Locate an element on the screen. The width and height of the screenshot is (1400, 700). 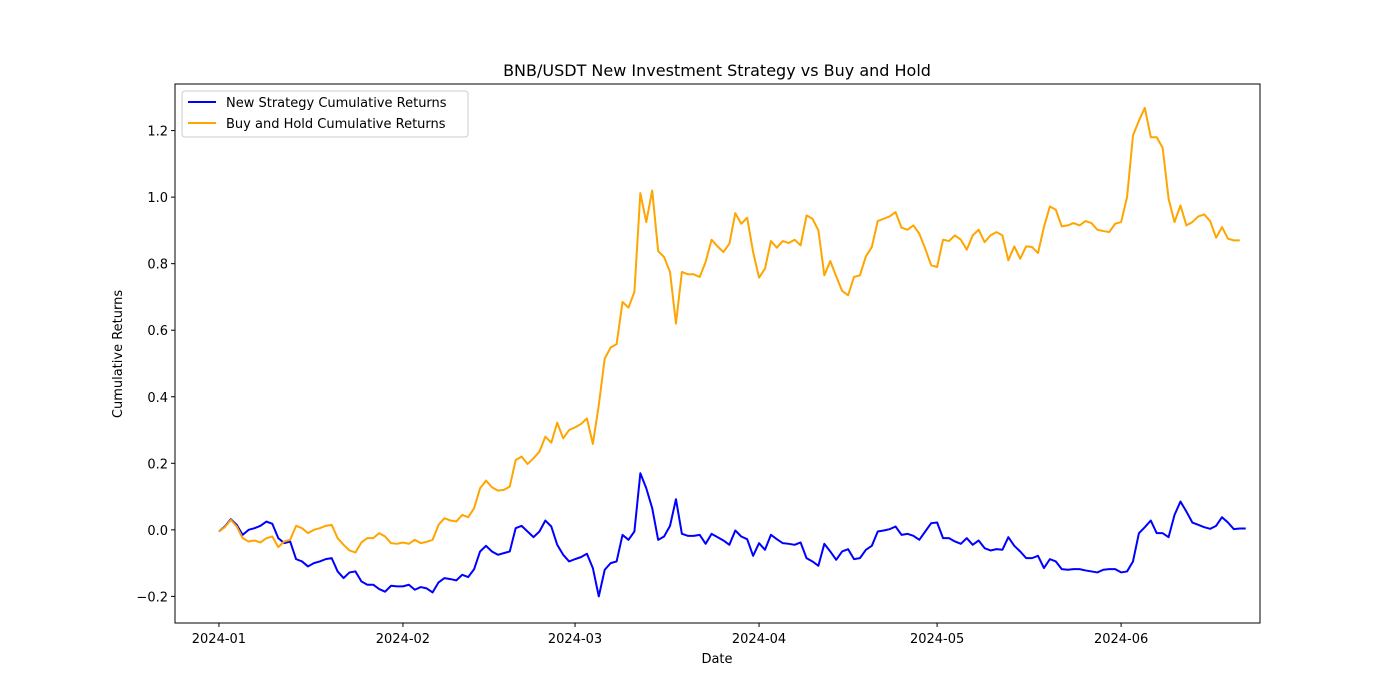
x-tick-label: 2024-01 is located at coordinates (219, 639).